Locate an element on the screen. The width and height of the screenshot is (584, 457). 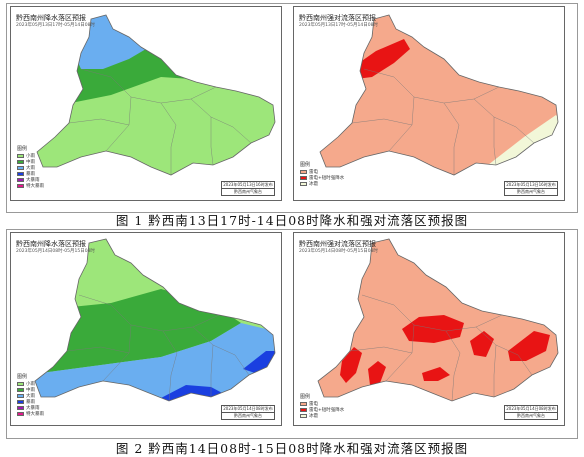
fig1-convection-map is located at coordinates (439, 95).